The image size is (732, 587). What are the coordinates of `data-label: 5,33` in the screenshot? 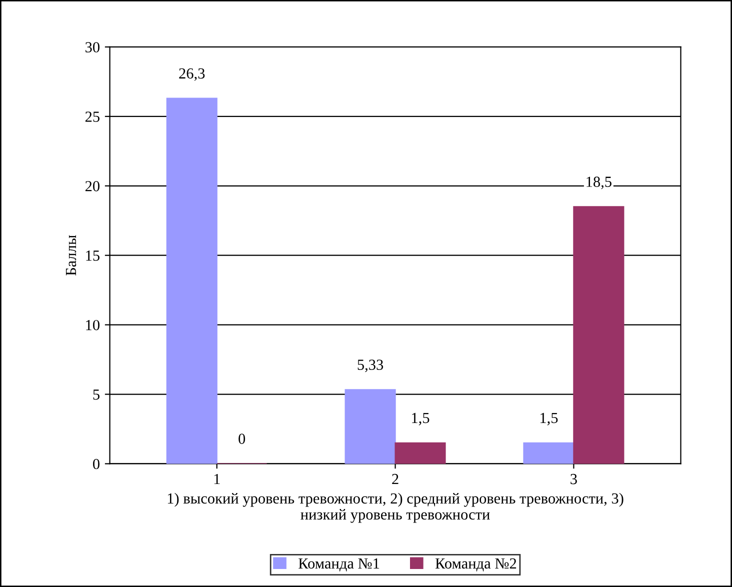 It's located at (371, 366).